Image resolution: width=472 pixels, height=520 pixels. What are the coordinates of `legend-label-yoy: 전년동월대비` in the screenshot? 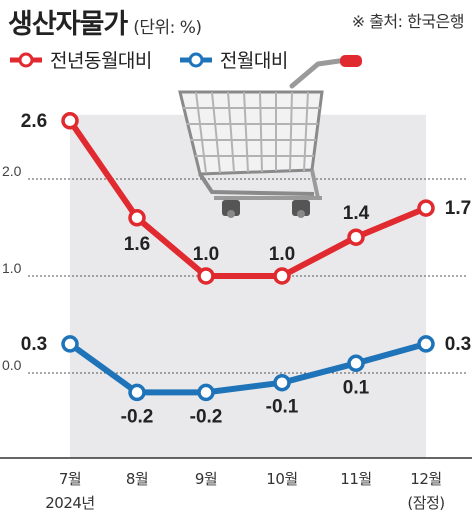 It's located at (101, 61).